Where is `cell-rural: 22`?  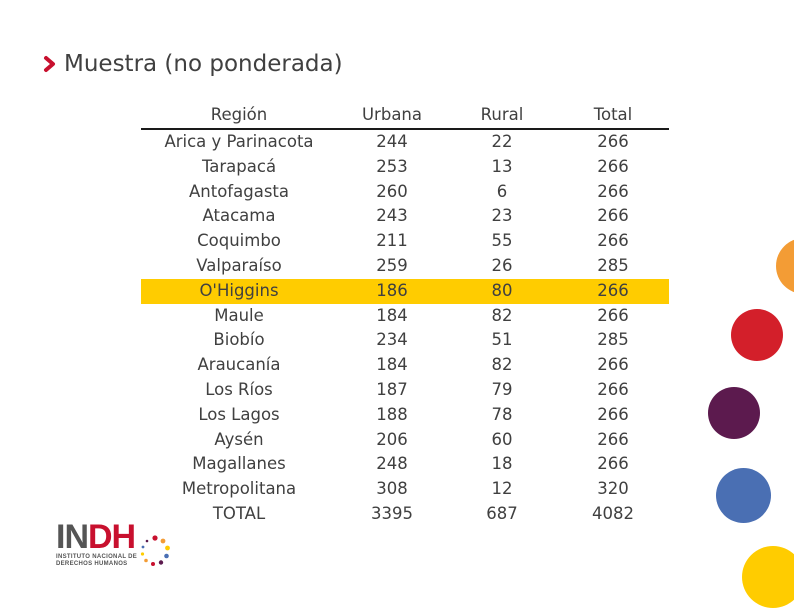
cell-rural: 22 is located at coordinates (502, 141).